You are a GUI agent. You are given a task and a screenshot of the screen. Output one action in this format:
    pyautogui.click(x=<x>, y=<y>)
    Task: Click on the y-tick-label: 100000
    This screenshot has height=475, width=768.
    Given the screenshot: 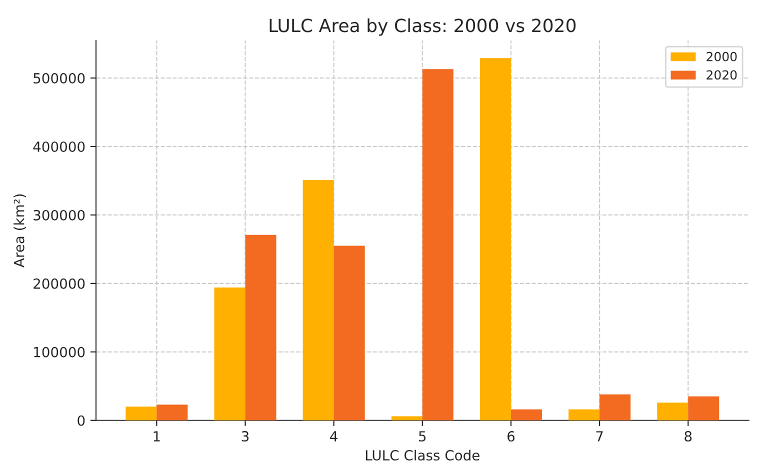 What is the action you would take?
    pyautogui.click(x=59, y=352)
    